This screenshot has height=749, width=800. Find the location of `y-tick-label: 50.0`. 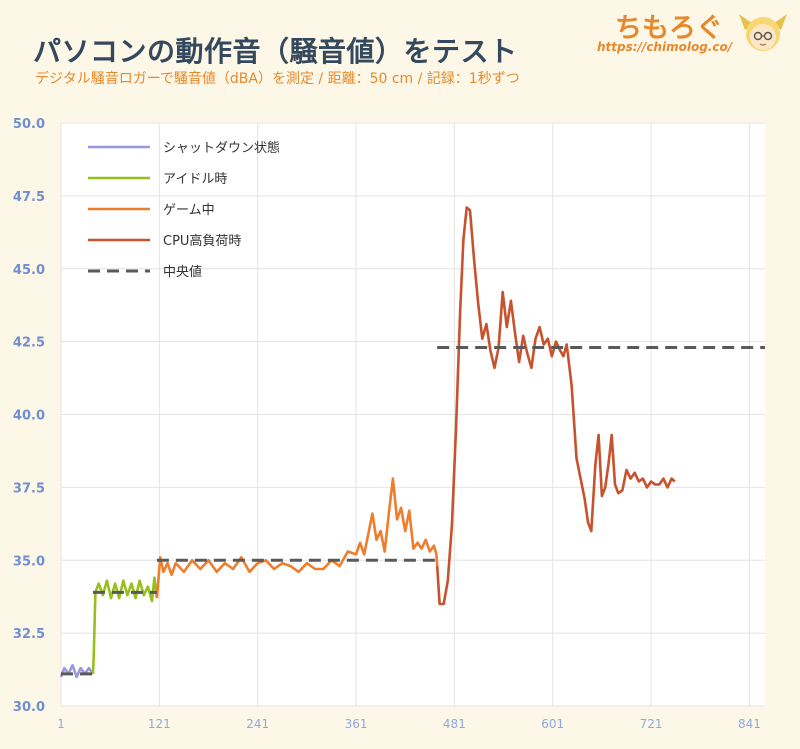

y-tick-label: 50.0 is located at coordinates (29, 124).